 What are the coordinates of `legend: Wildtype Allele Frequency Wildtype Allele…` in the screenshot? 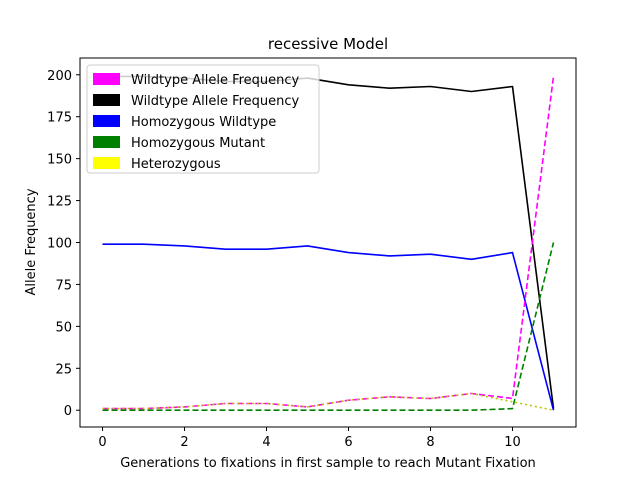 It's located at (203, 119).